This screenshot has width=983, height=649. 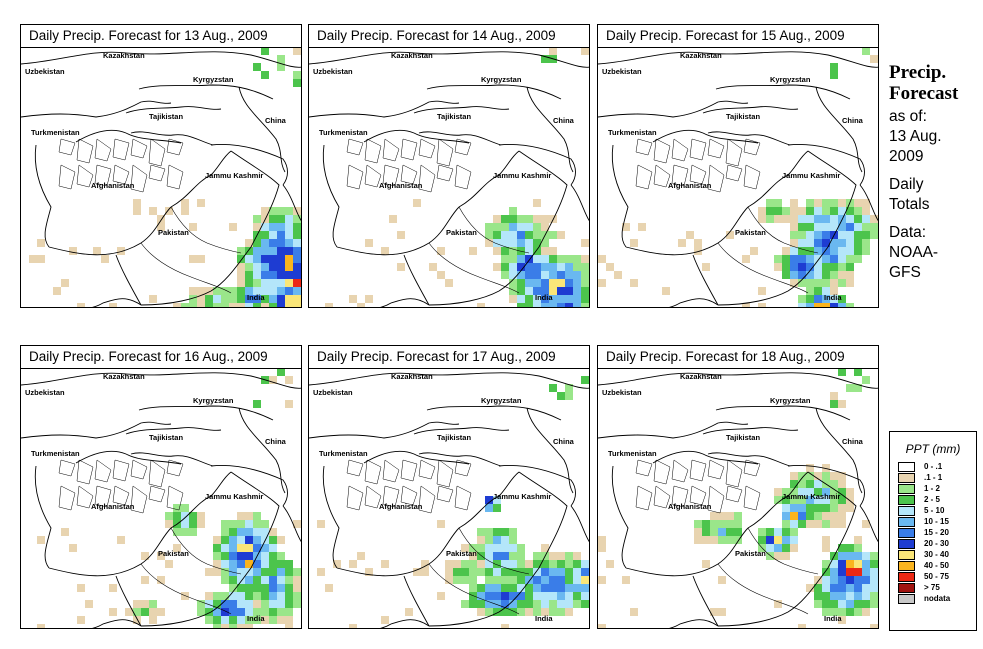 I want to click on country-borders, so click(x=738, y=500).